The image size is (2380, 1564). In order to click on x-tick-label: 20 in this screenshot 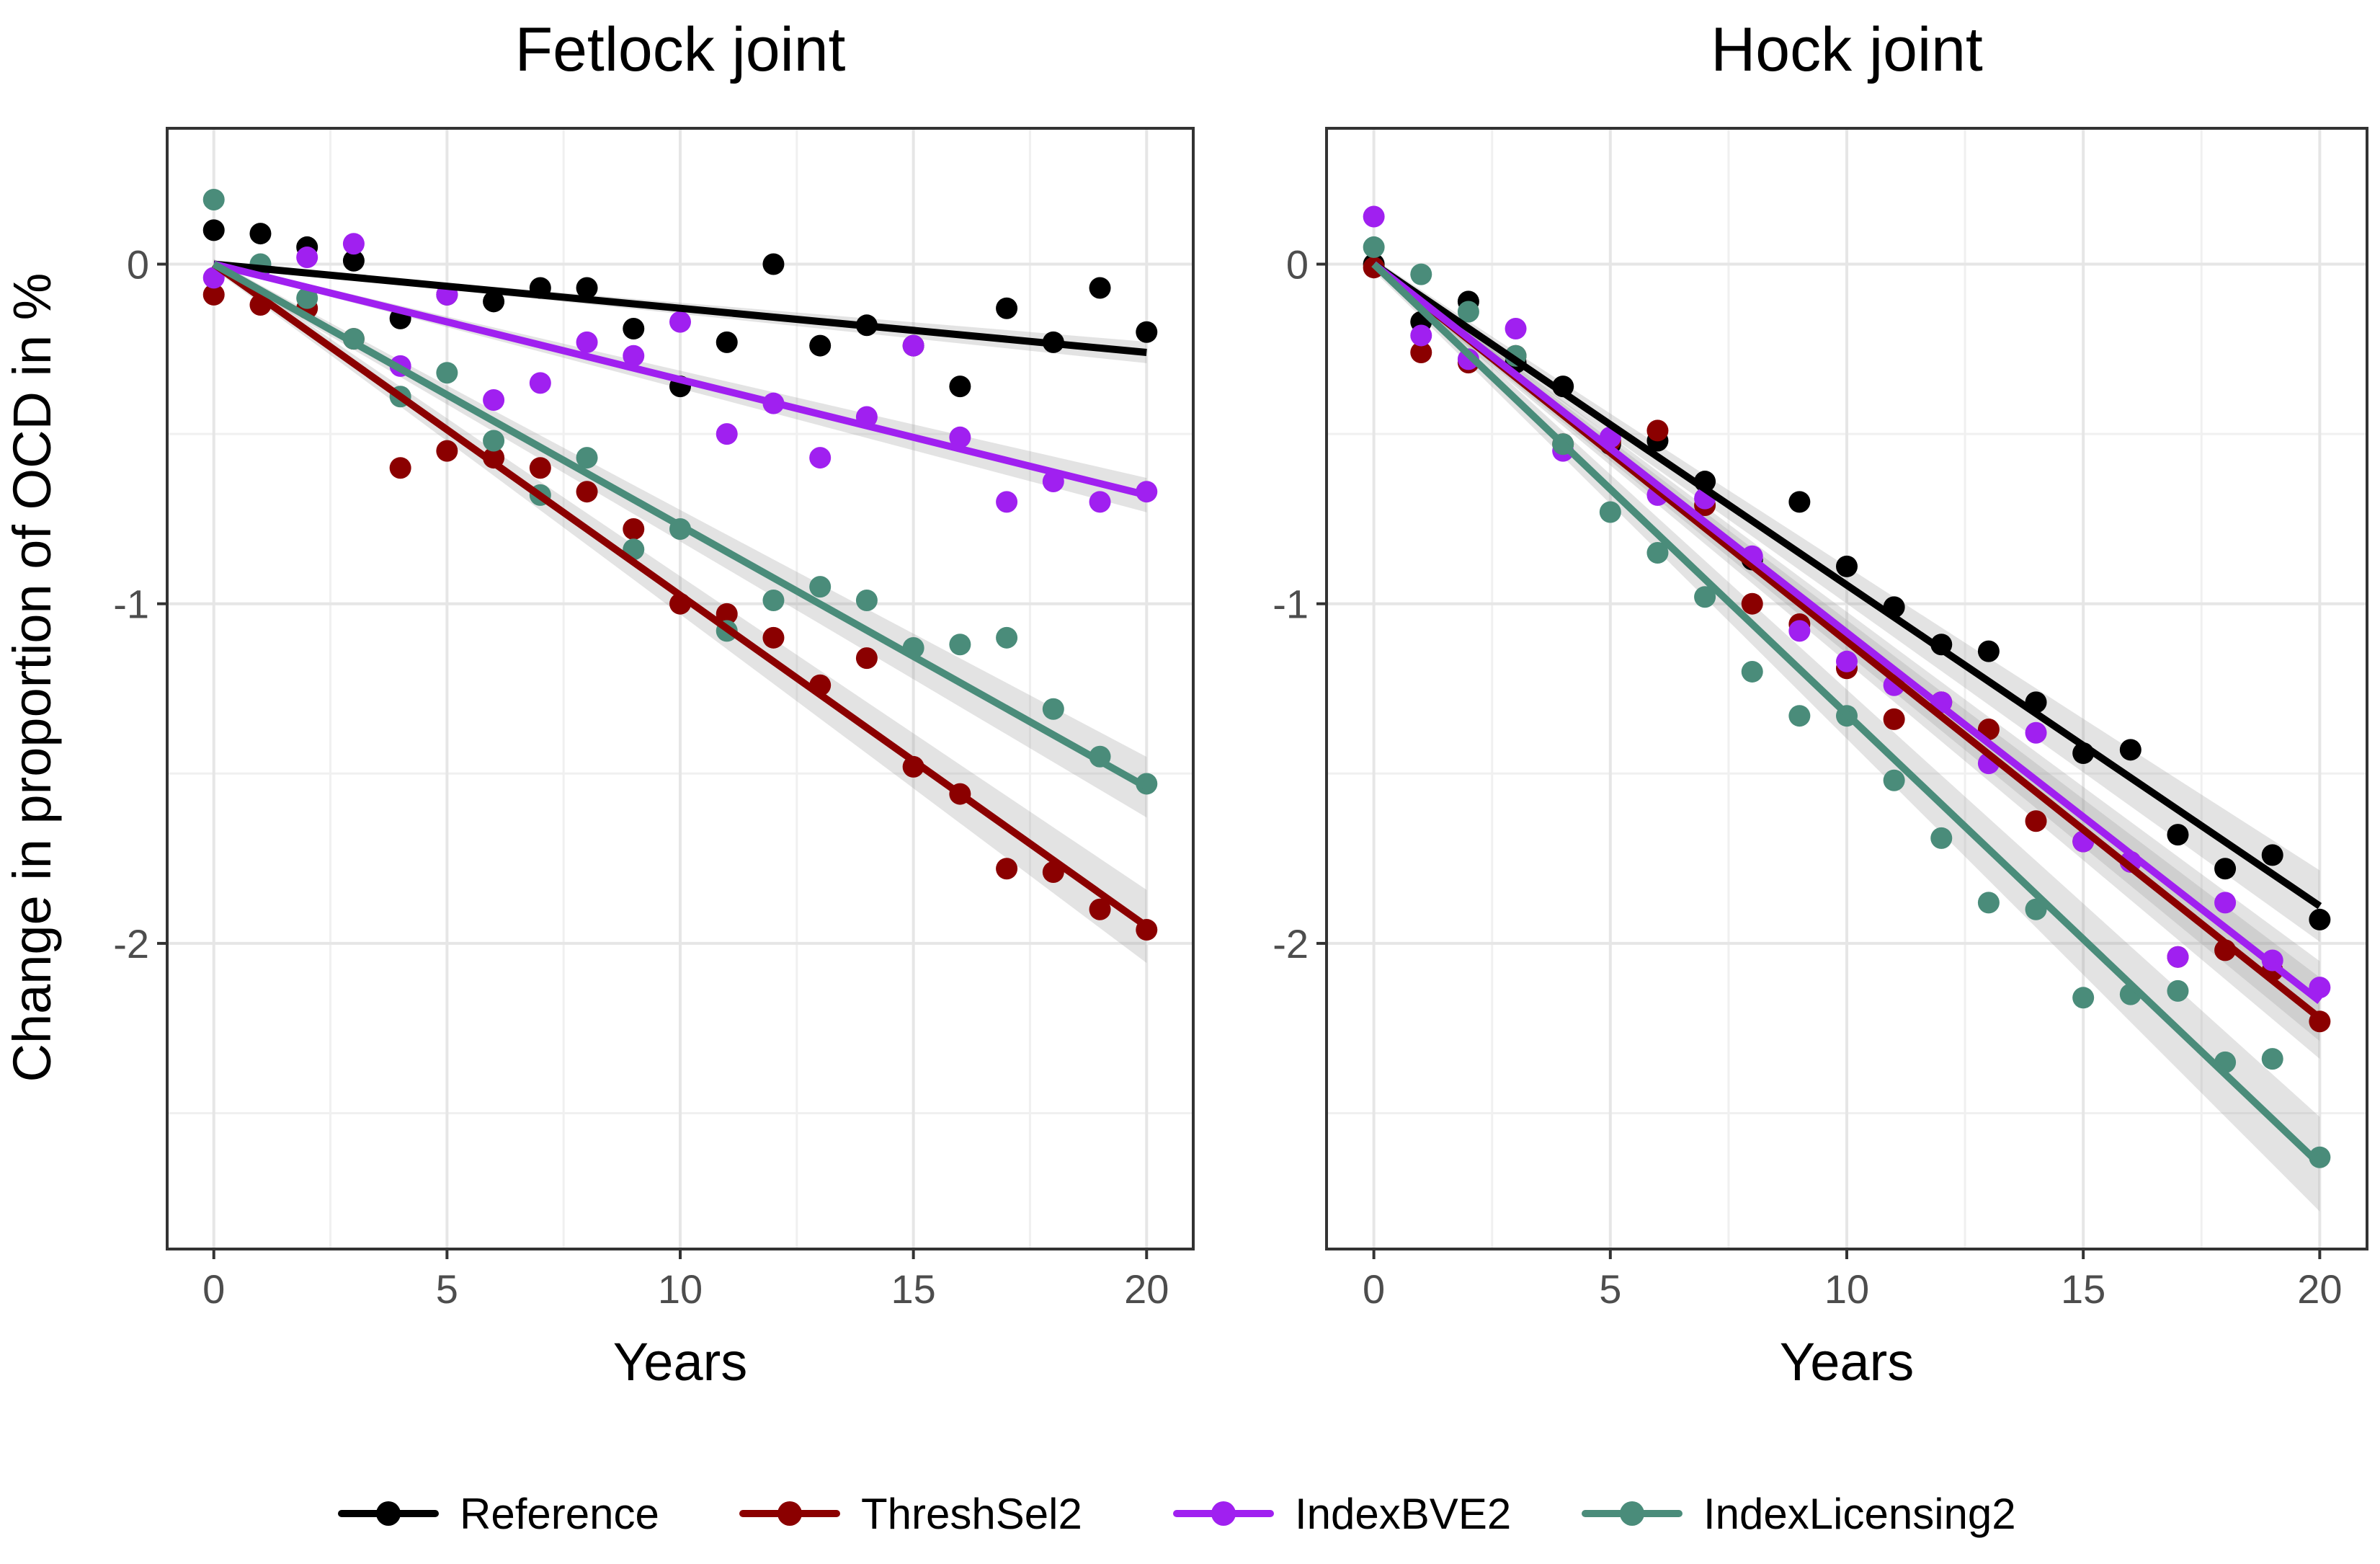, I will do `click(1146, 1289)`.